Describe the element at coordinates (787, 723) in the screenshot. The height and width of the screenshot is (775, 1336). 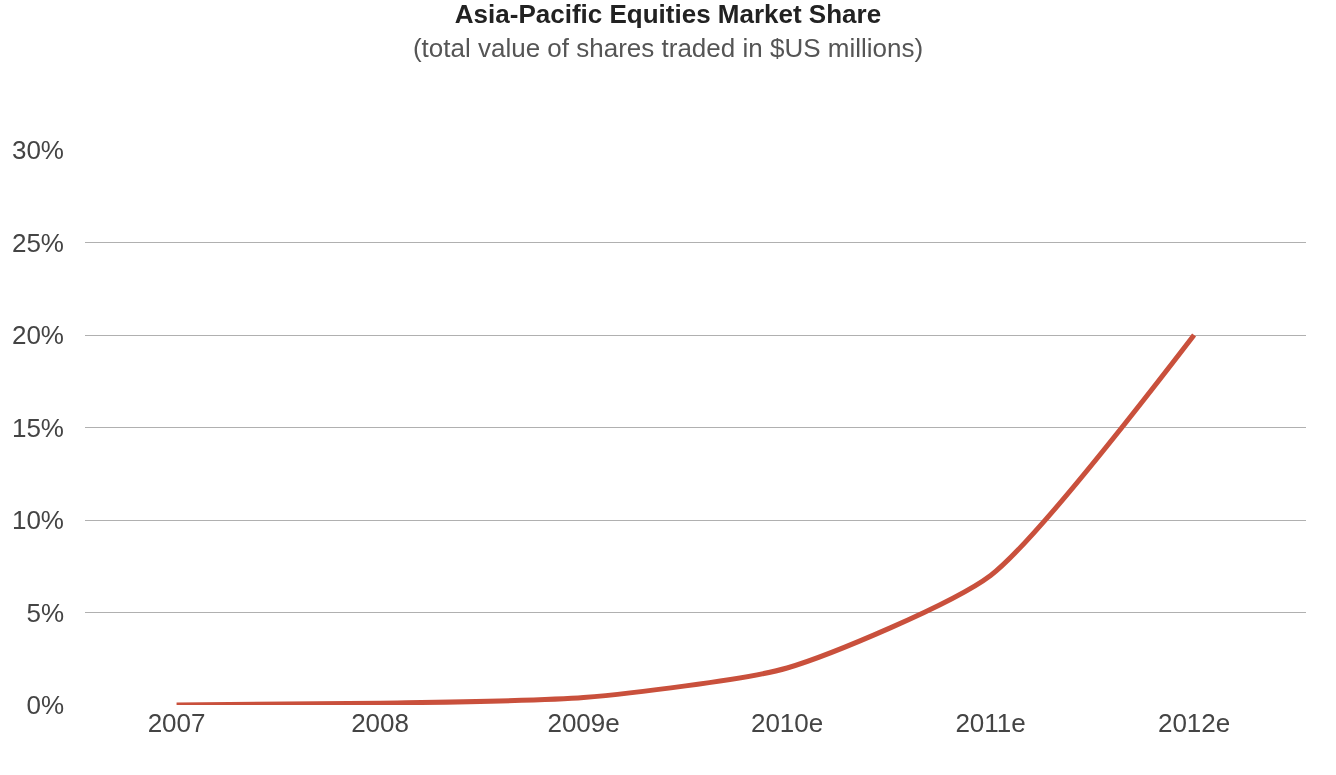
I see `x-tick-label: 2010e` at that location.